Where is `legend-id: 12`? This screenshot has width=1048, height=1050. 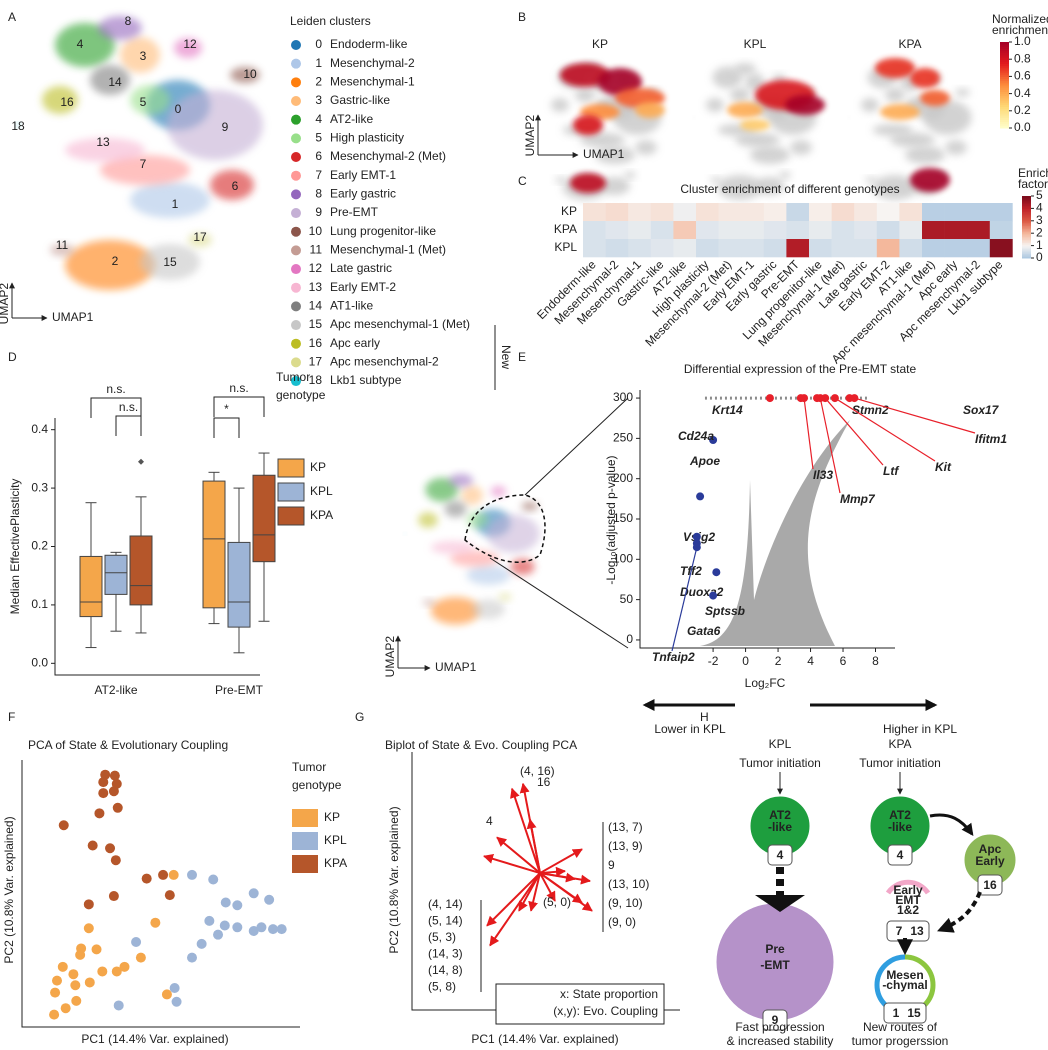 legend-id: 12 is located at coordinates (316, 268).